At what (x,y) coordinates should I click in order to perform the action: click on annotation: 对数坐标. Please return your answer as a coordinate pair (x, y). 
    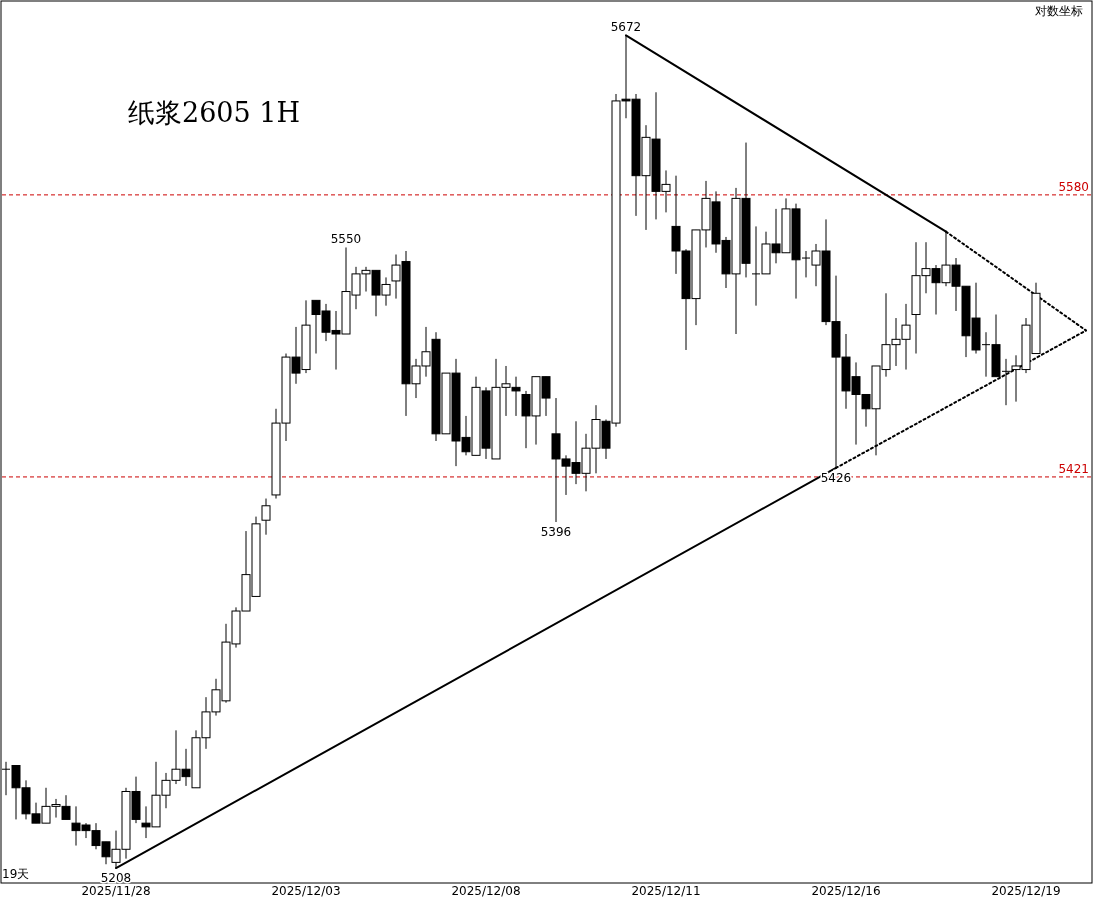
    Looking at the image, I should click on (1059, 11).